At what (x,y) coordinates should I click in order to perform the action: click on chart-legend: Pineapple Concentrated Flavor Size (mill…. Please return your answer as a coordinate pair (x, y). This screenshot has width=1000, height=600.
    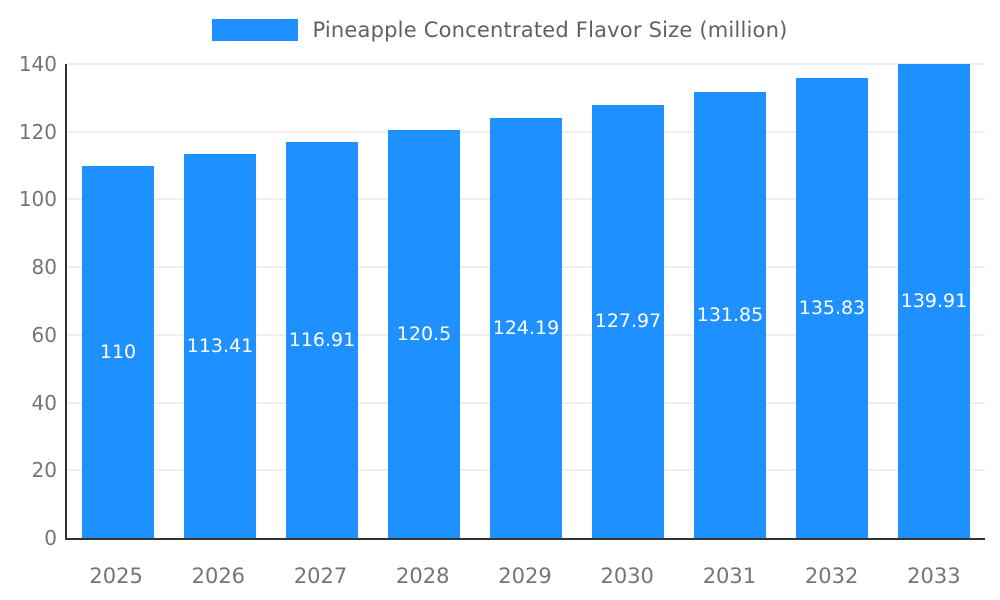
    Looking at the image, I should click on (500, 30).